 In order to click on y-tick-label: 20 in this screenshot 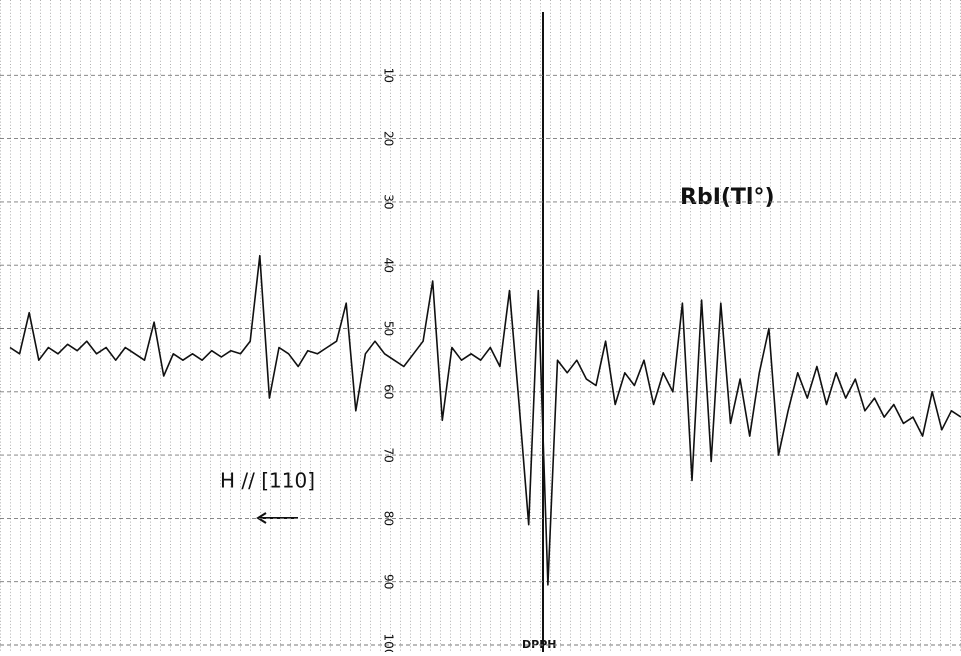, I will do `click(389, 138)`.